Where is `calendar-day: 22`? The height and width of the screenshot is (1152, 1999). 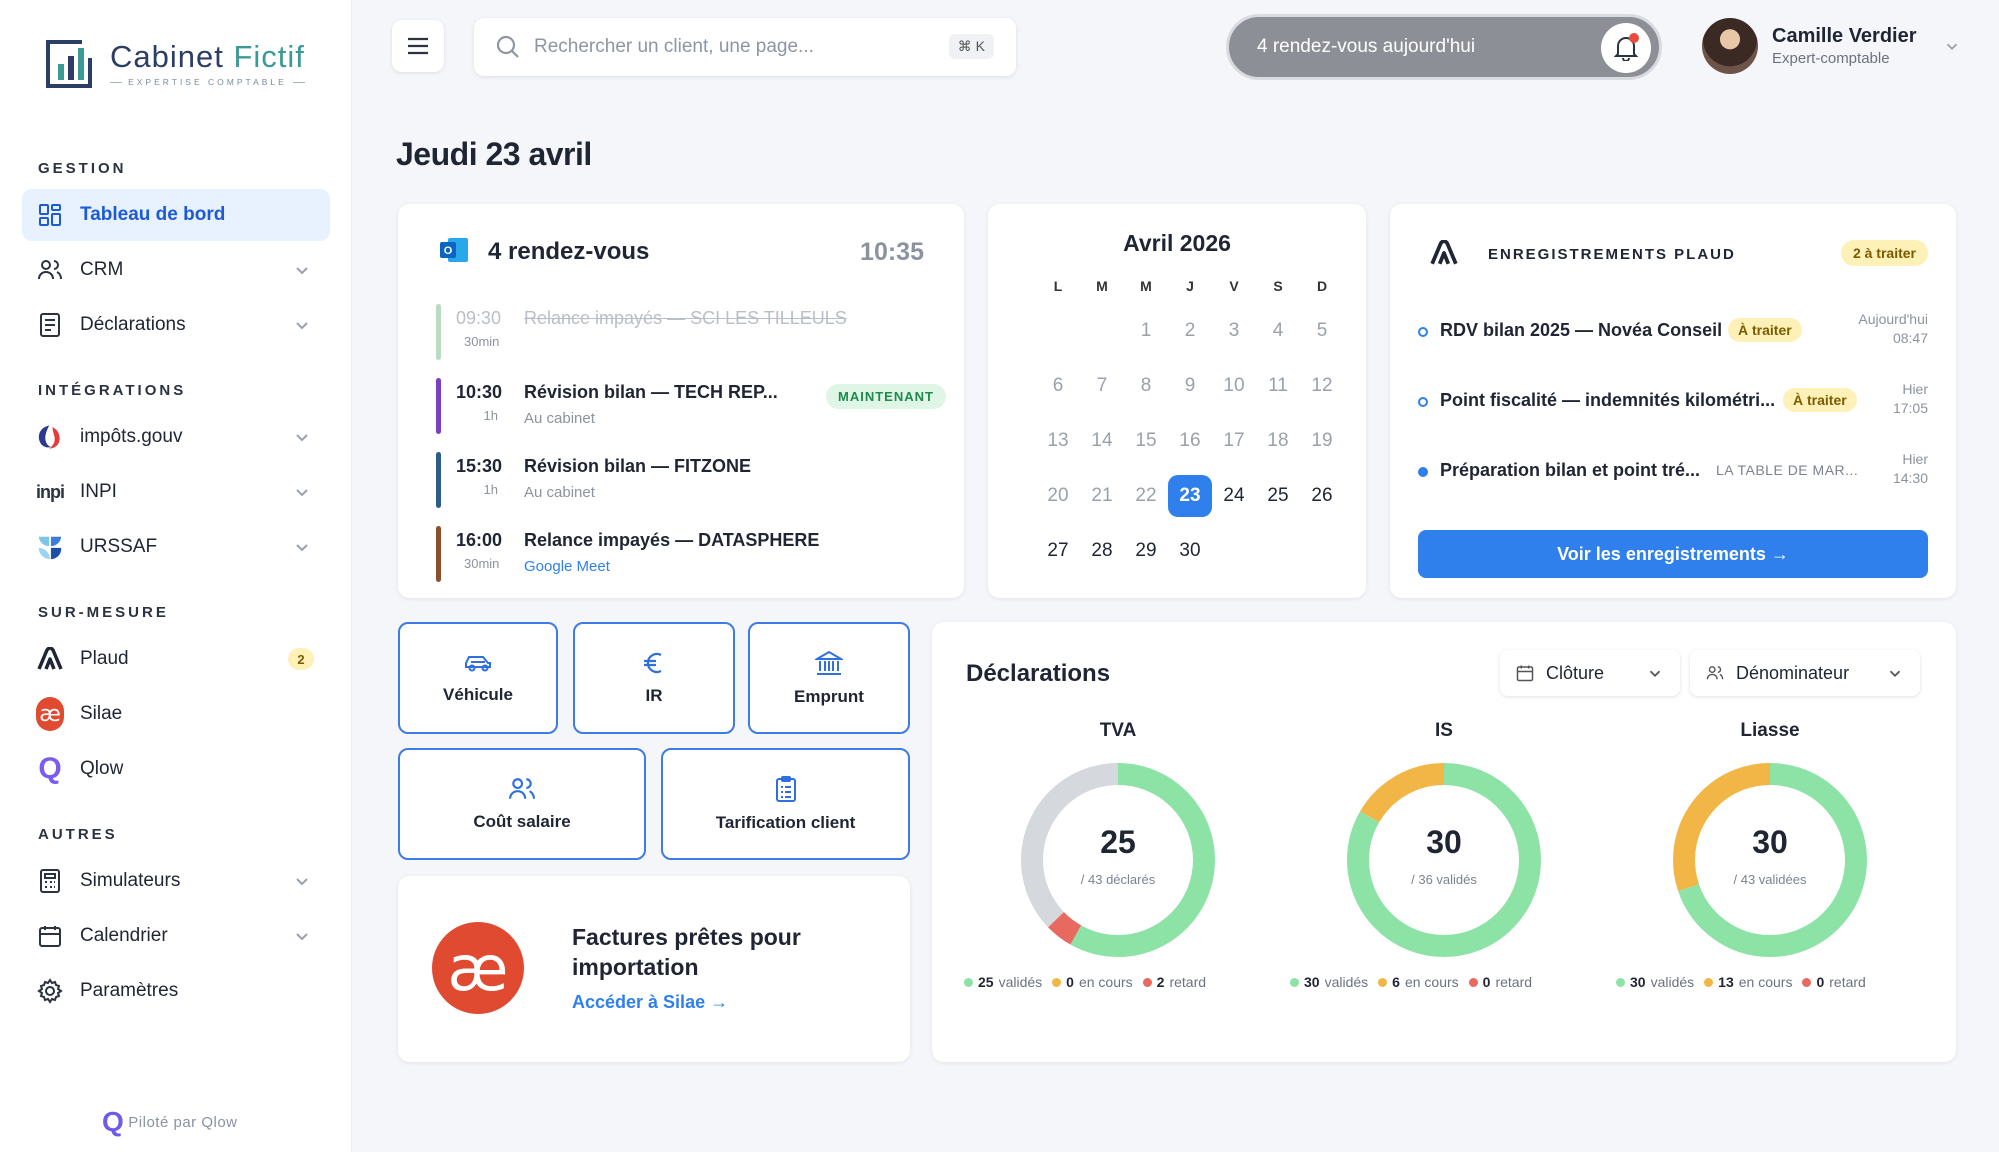
calendar-day: 22 is located at coordinates (1146, 495).